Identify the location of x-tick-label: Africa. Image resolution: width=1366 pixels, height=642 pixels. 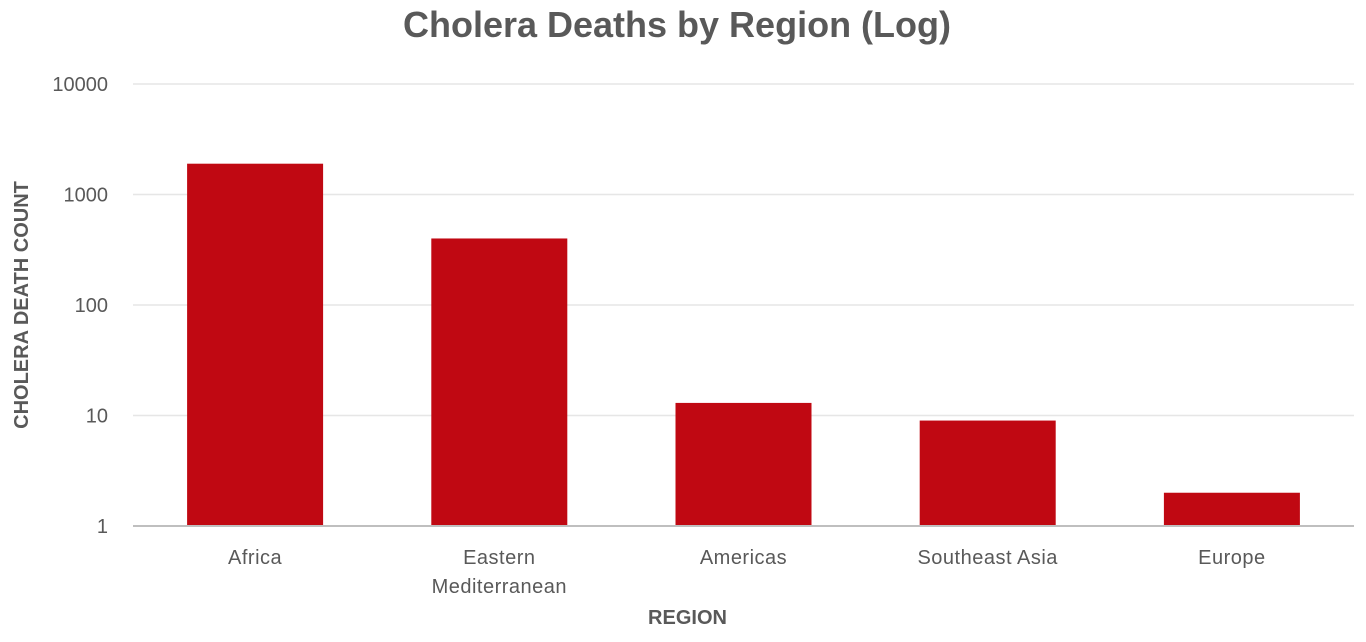
(255, 558).